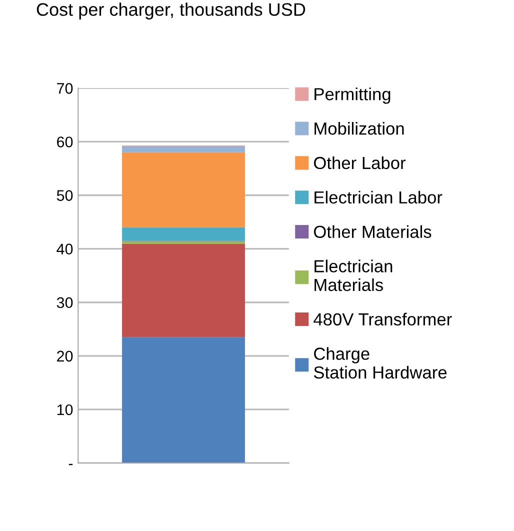  Describe the element at coordinates (65, 142) in the screenshot. I see `y-tick-label: 60` at that location.